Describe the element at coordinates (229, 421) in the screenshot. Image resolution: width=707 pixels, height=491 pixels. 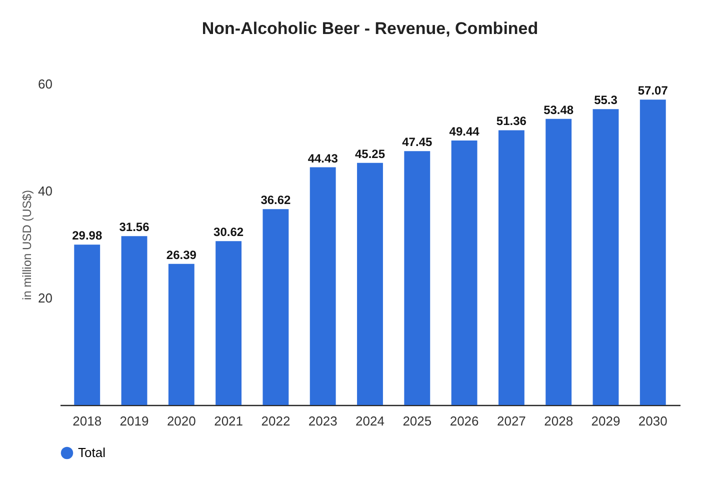
I see `x-tick-label: 2021` at that location.